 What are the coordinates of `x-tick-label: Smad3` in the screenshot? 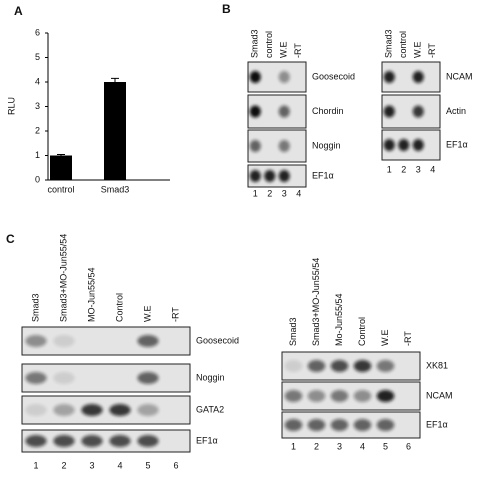 It's located at (115, 189).